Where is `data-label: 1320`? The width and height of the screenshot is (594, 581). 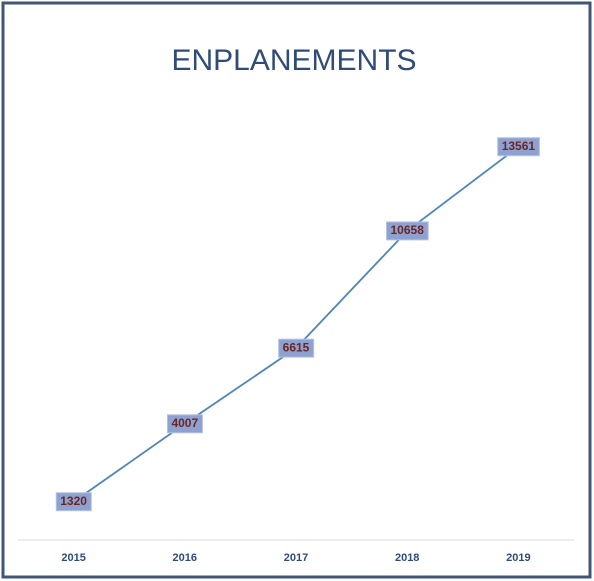 data-label: 1320 is located at coordinates (73, 502).